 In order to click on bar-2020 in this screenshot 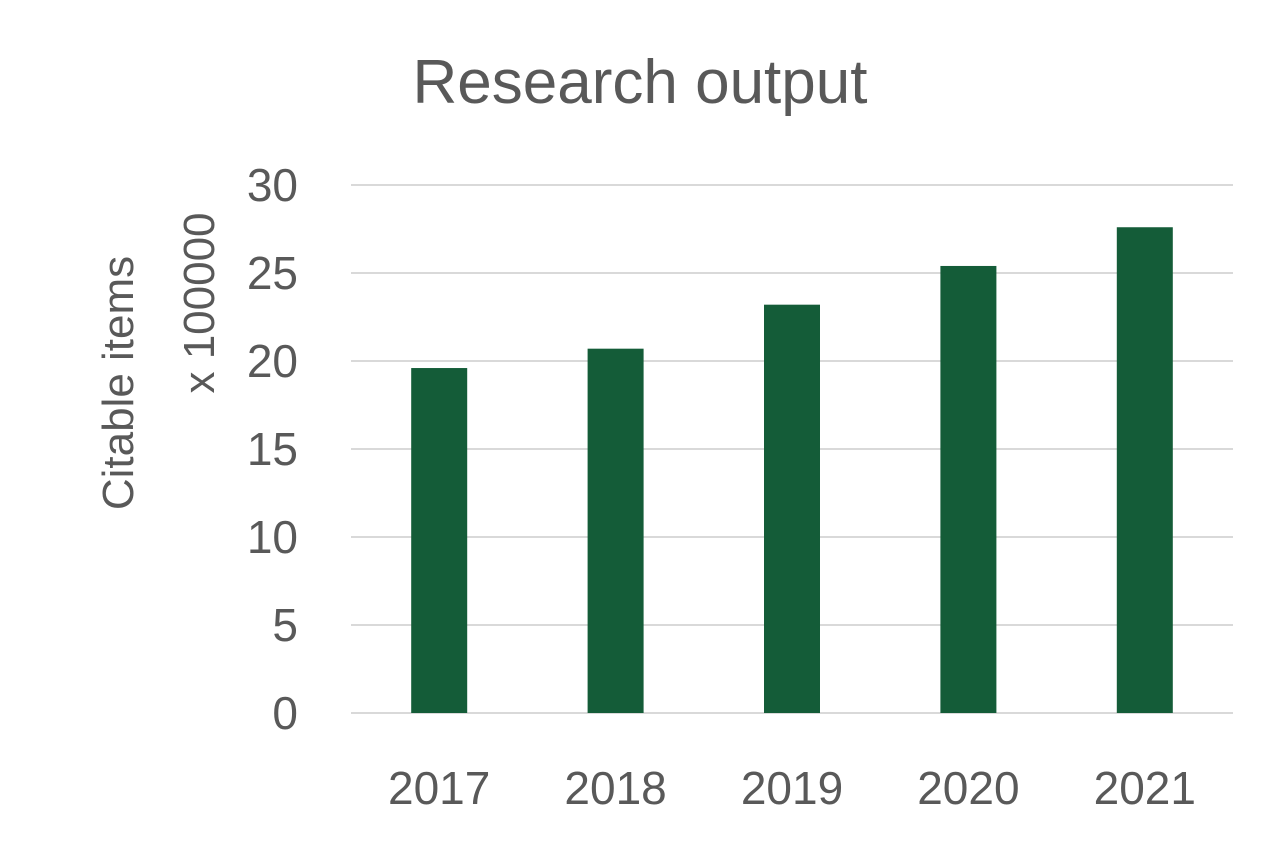, I will do `click(968, 489)`.